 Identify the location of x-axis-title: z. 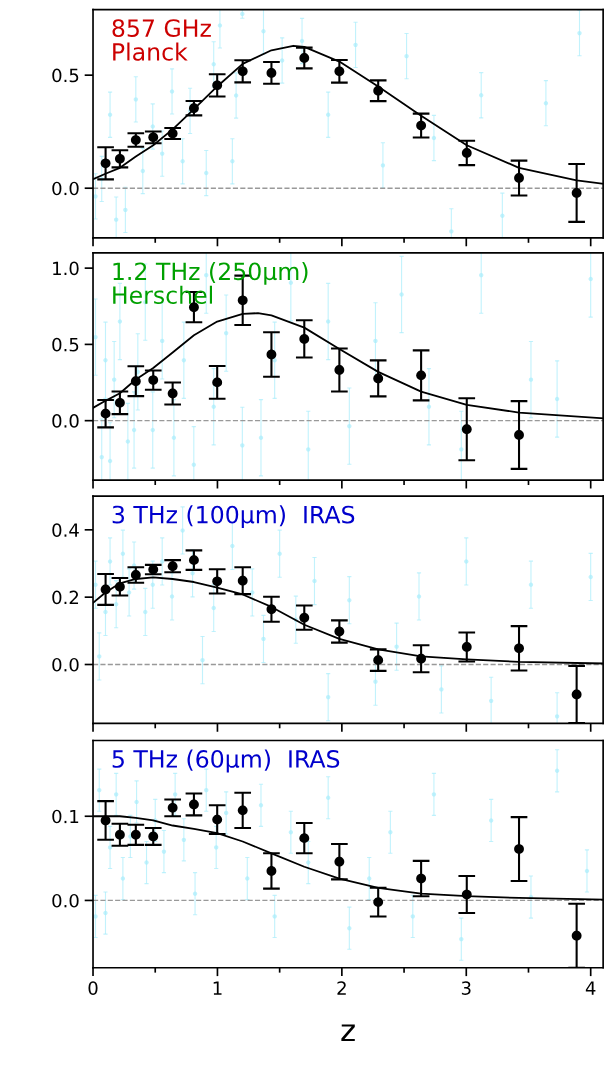
(348, 1033).